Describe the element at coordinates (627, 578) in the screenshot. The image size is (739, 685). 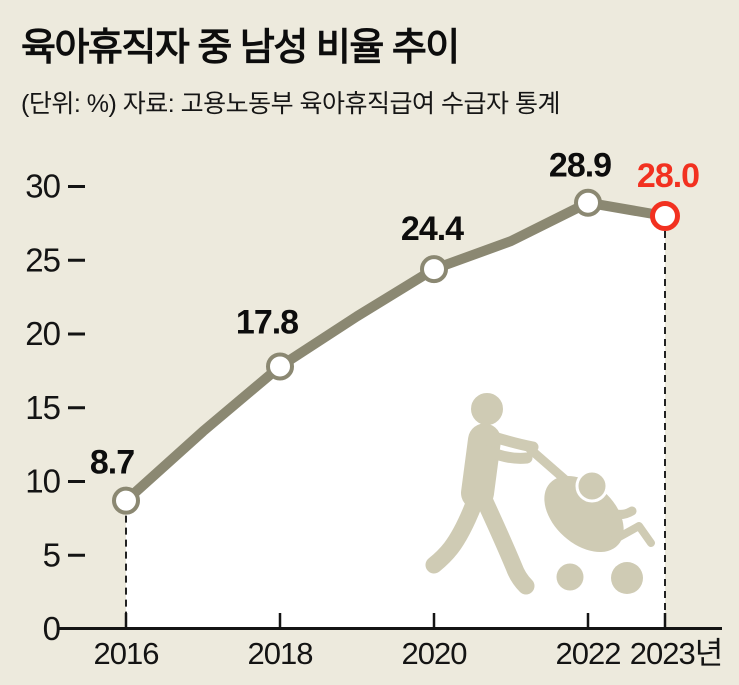
I see `stroller-wheel-rear` at that location.